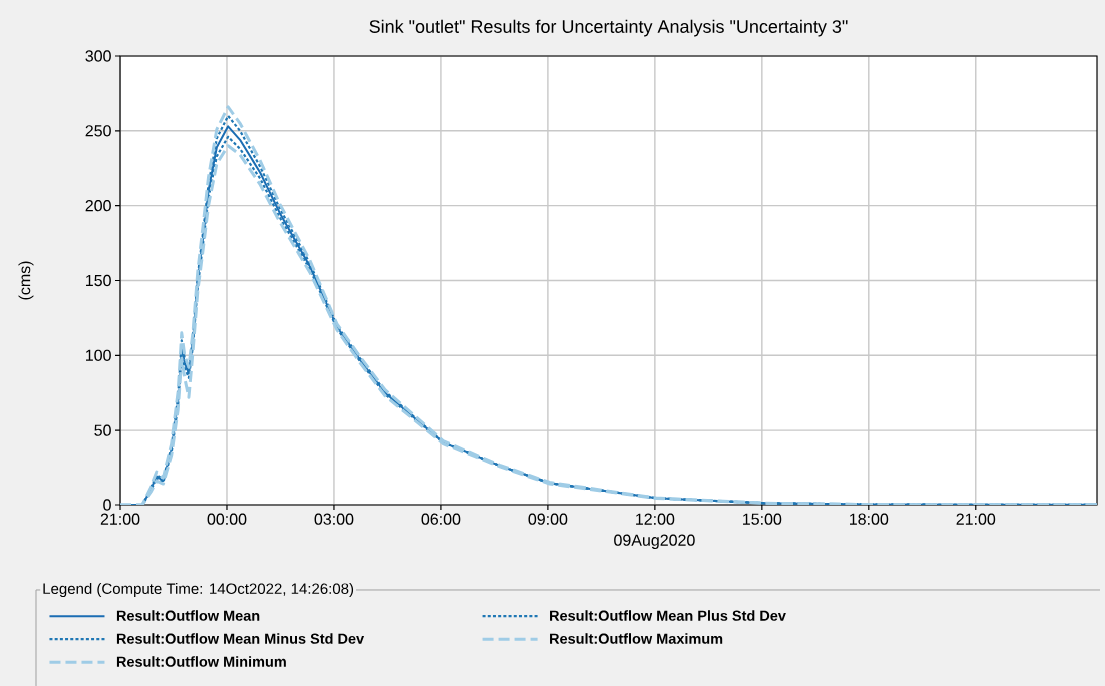 This screenshot has height=686, width=1105. Describe the element at coordinates (240, 638) in the screenshot. I see `legend-label: Result:Outflow Mean Minus Std Dev` at that location.